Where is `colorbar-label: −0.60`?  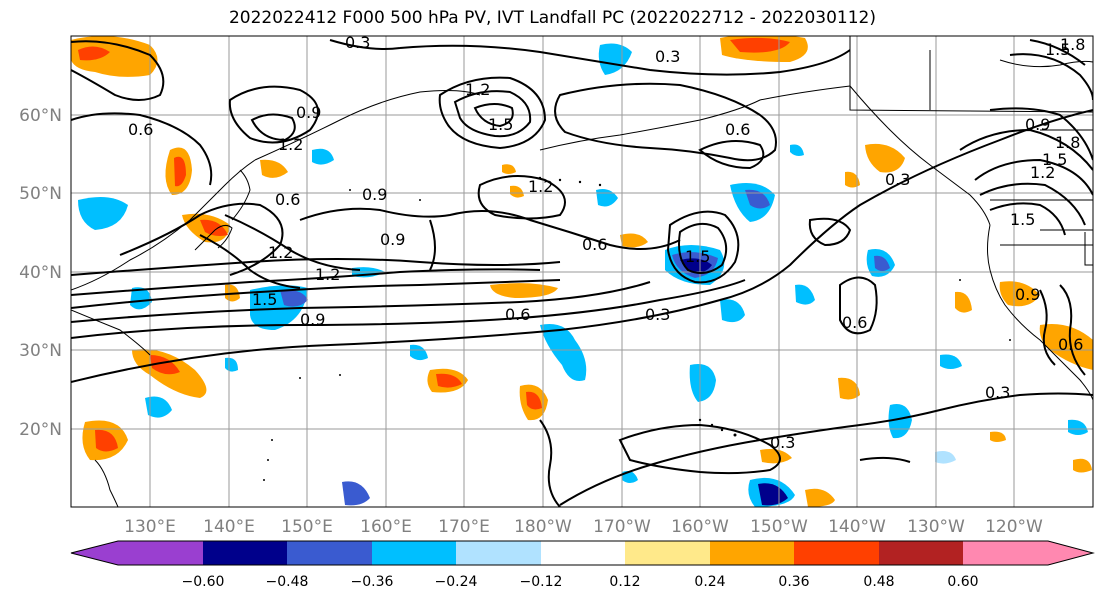 colorbar-label: −0.60 is located at coordinates (203, 582).